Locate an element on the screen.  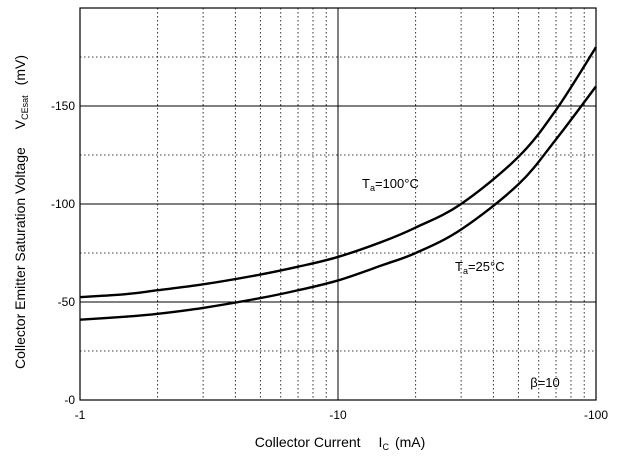
x-tick-label: -1 is located at coordinates (80, 415).